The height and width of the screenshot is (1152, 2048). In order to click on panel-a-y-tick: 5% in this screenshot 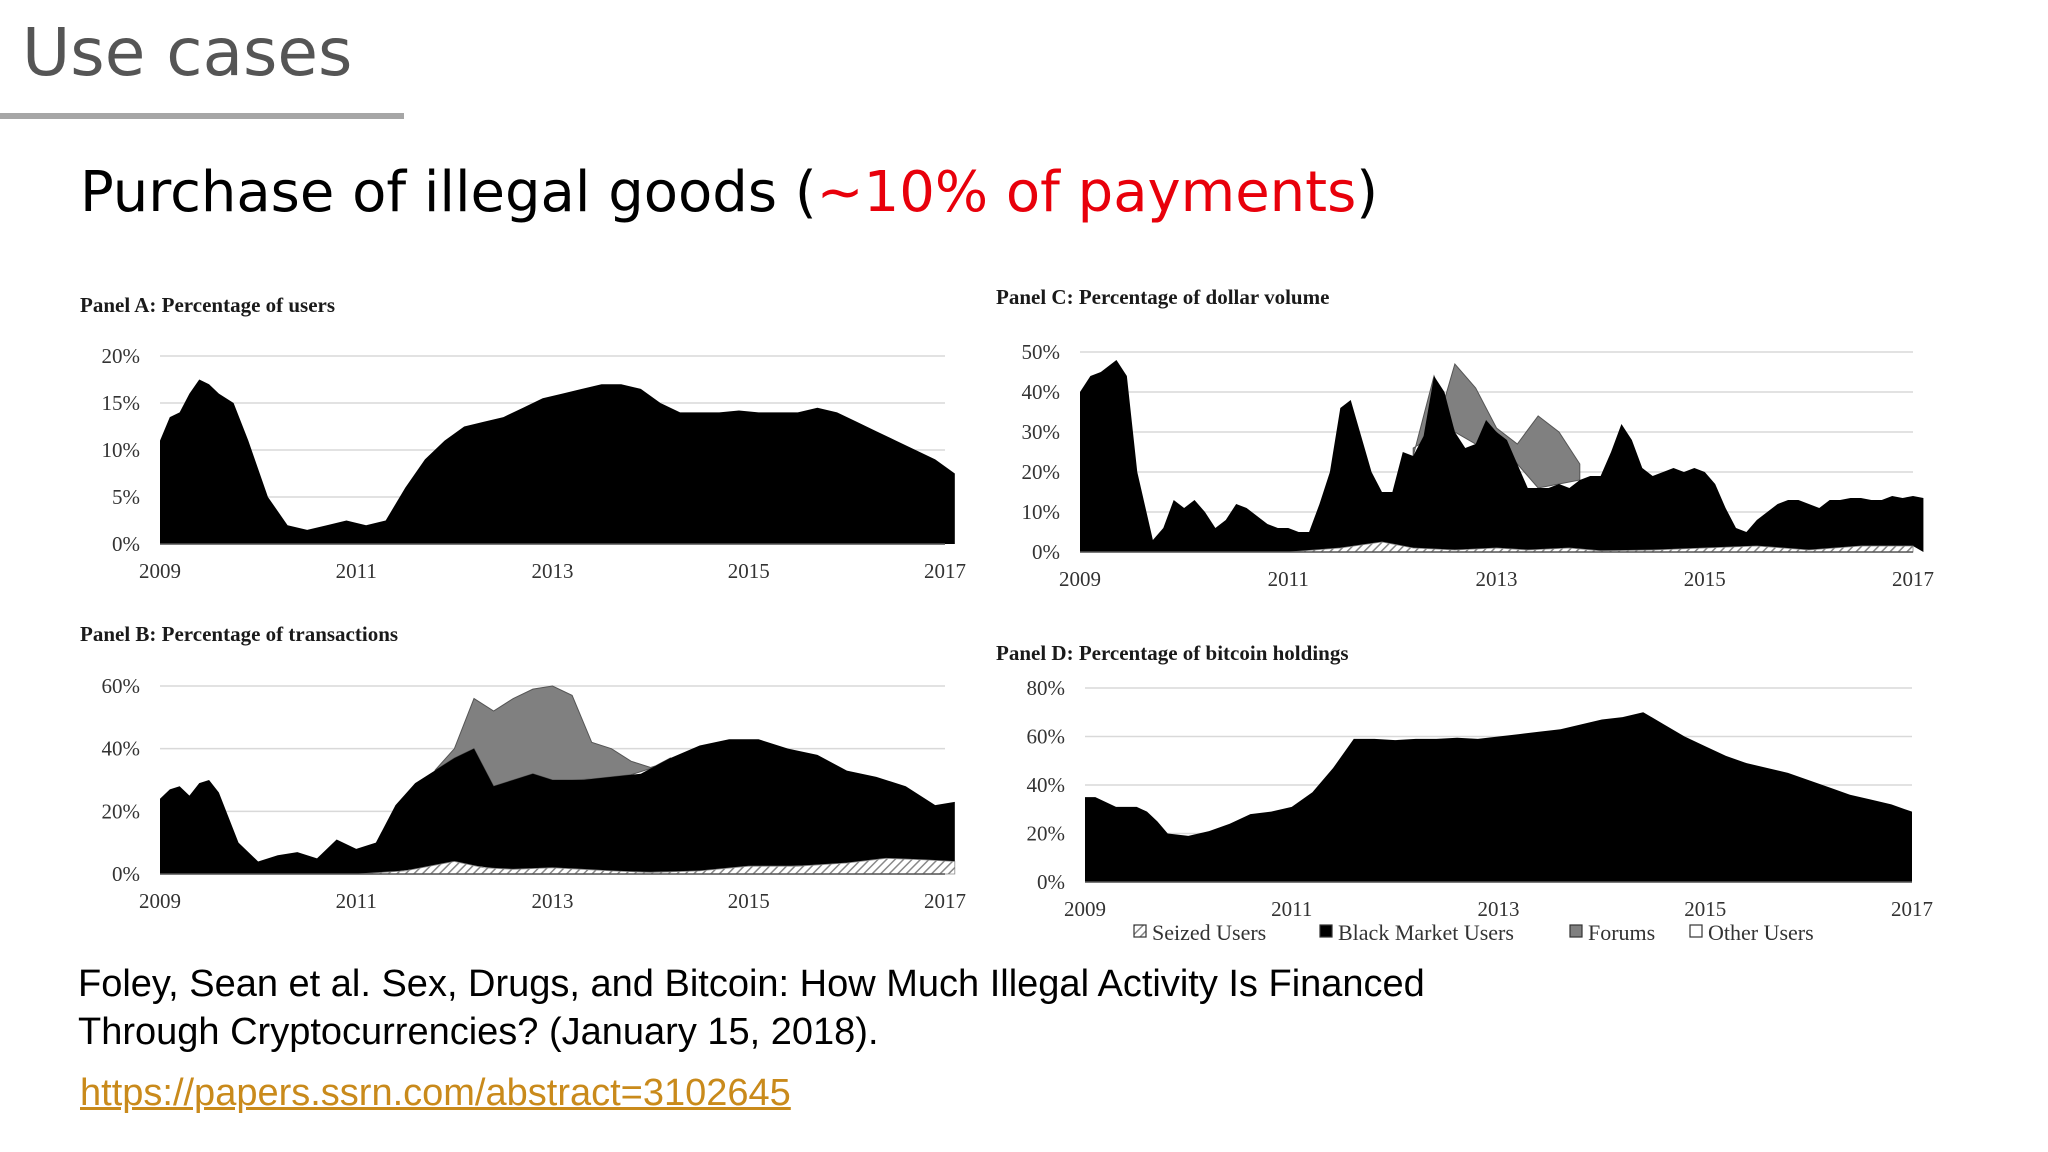, I will do `click(126, 497)`.